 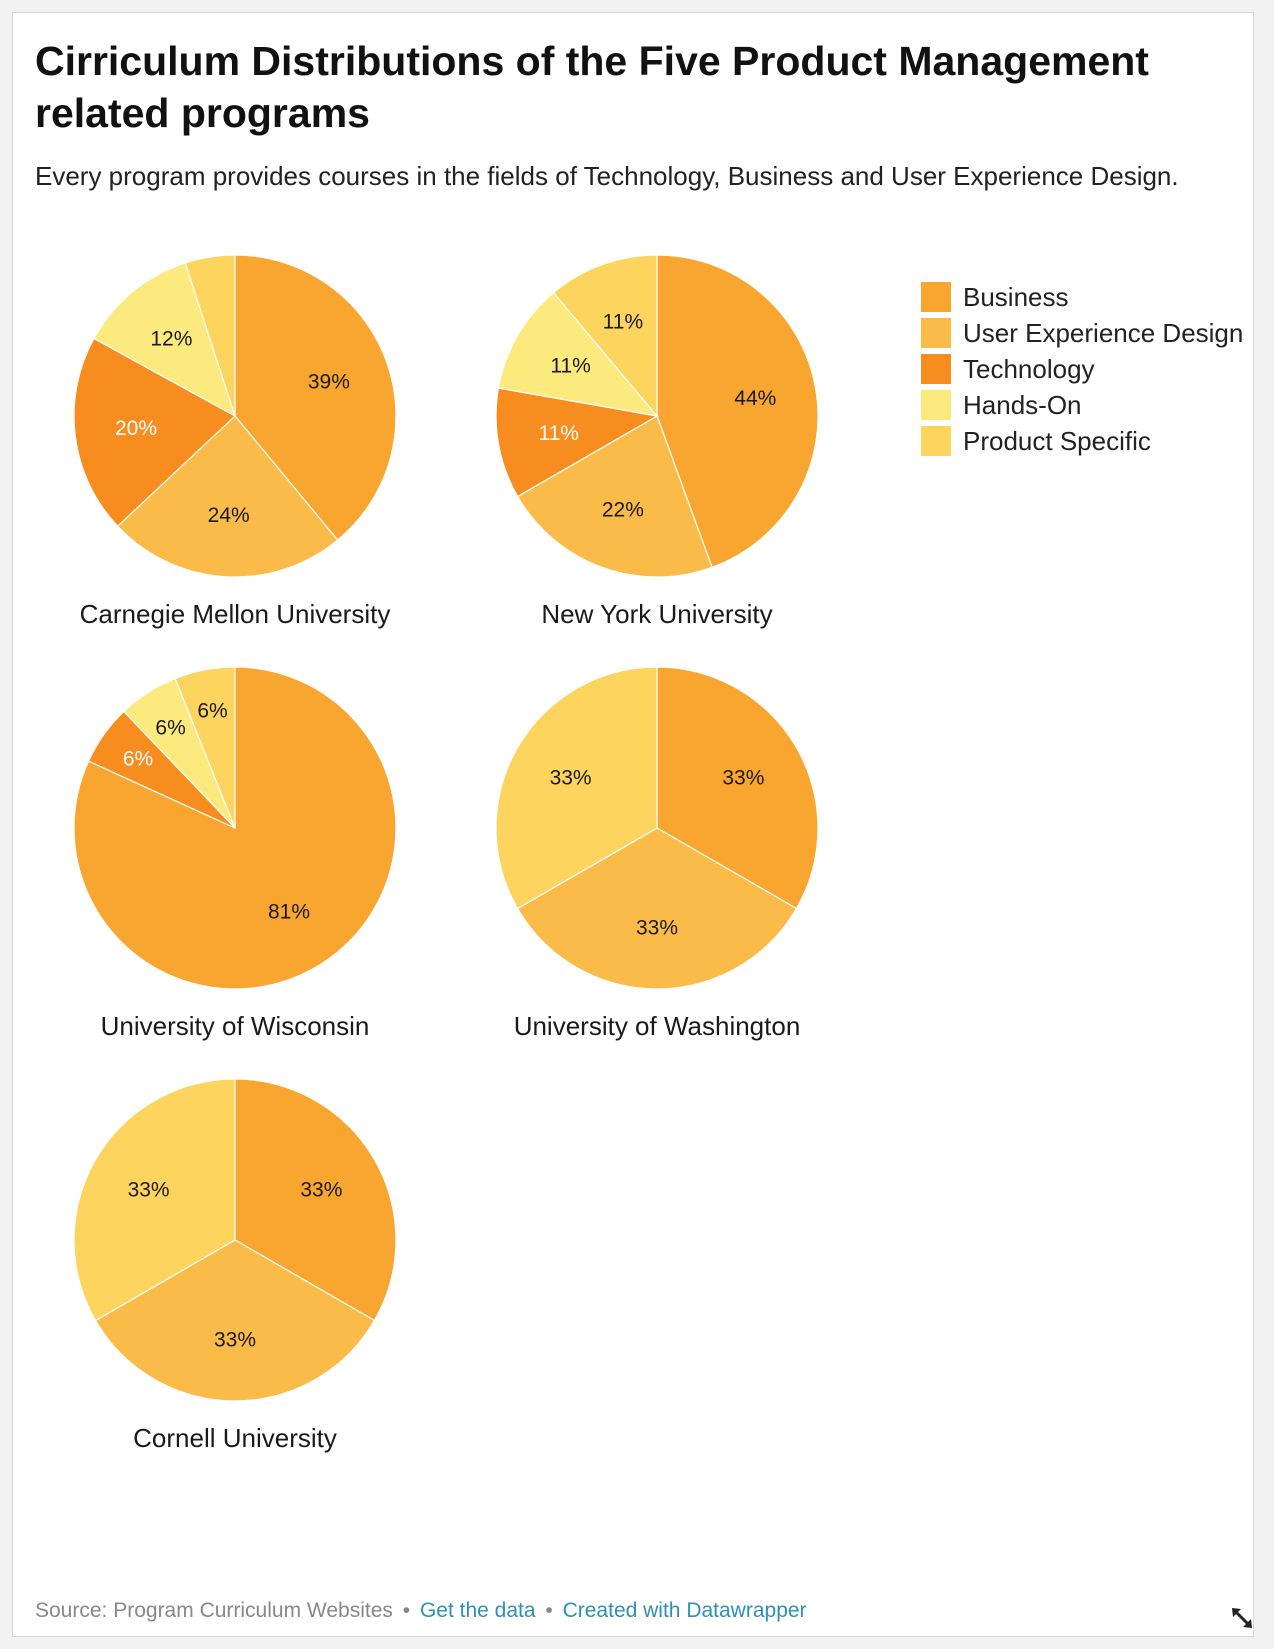 I want to click on legend-swatch-product-specific, so click(x=936, y=441).